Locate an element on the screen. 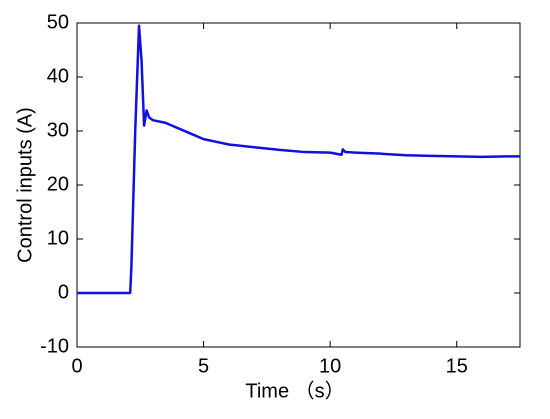  x-axis-label: Time （s） is located at coordinates (294, 390).